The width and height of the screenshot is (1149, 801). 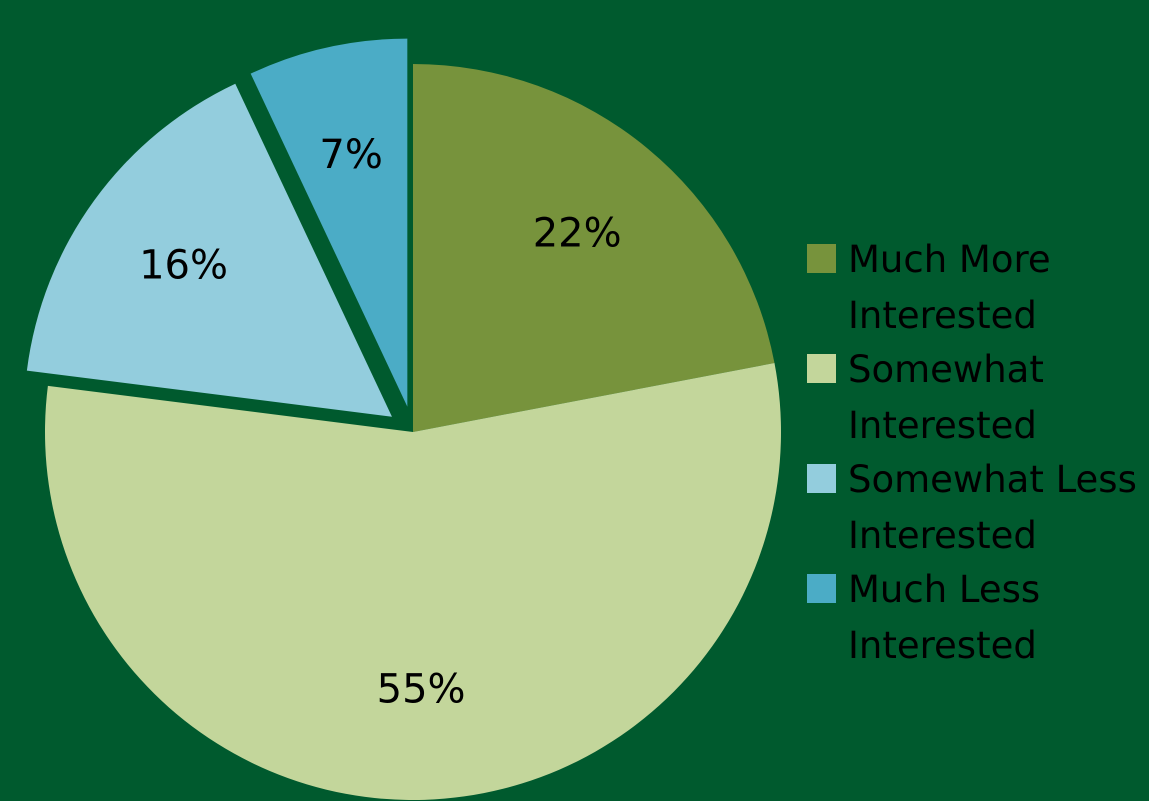 What do you see at coordinates (183, 265) in the screenshot?
I see `data-label-somewhat-less-interested: 16%` at bounding box center [183, 265].